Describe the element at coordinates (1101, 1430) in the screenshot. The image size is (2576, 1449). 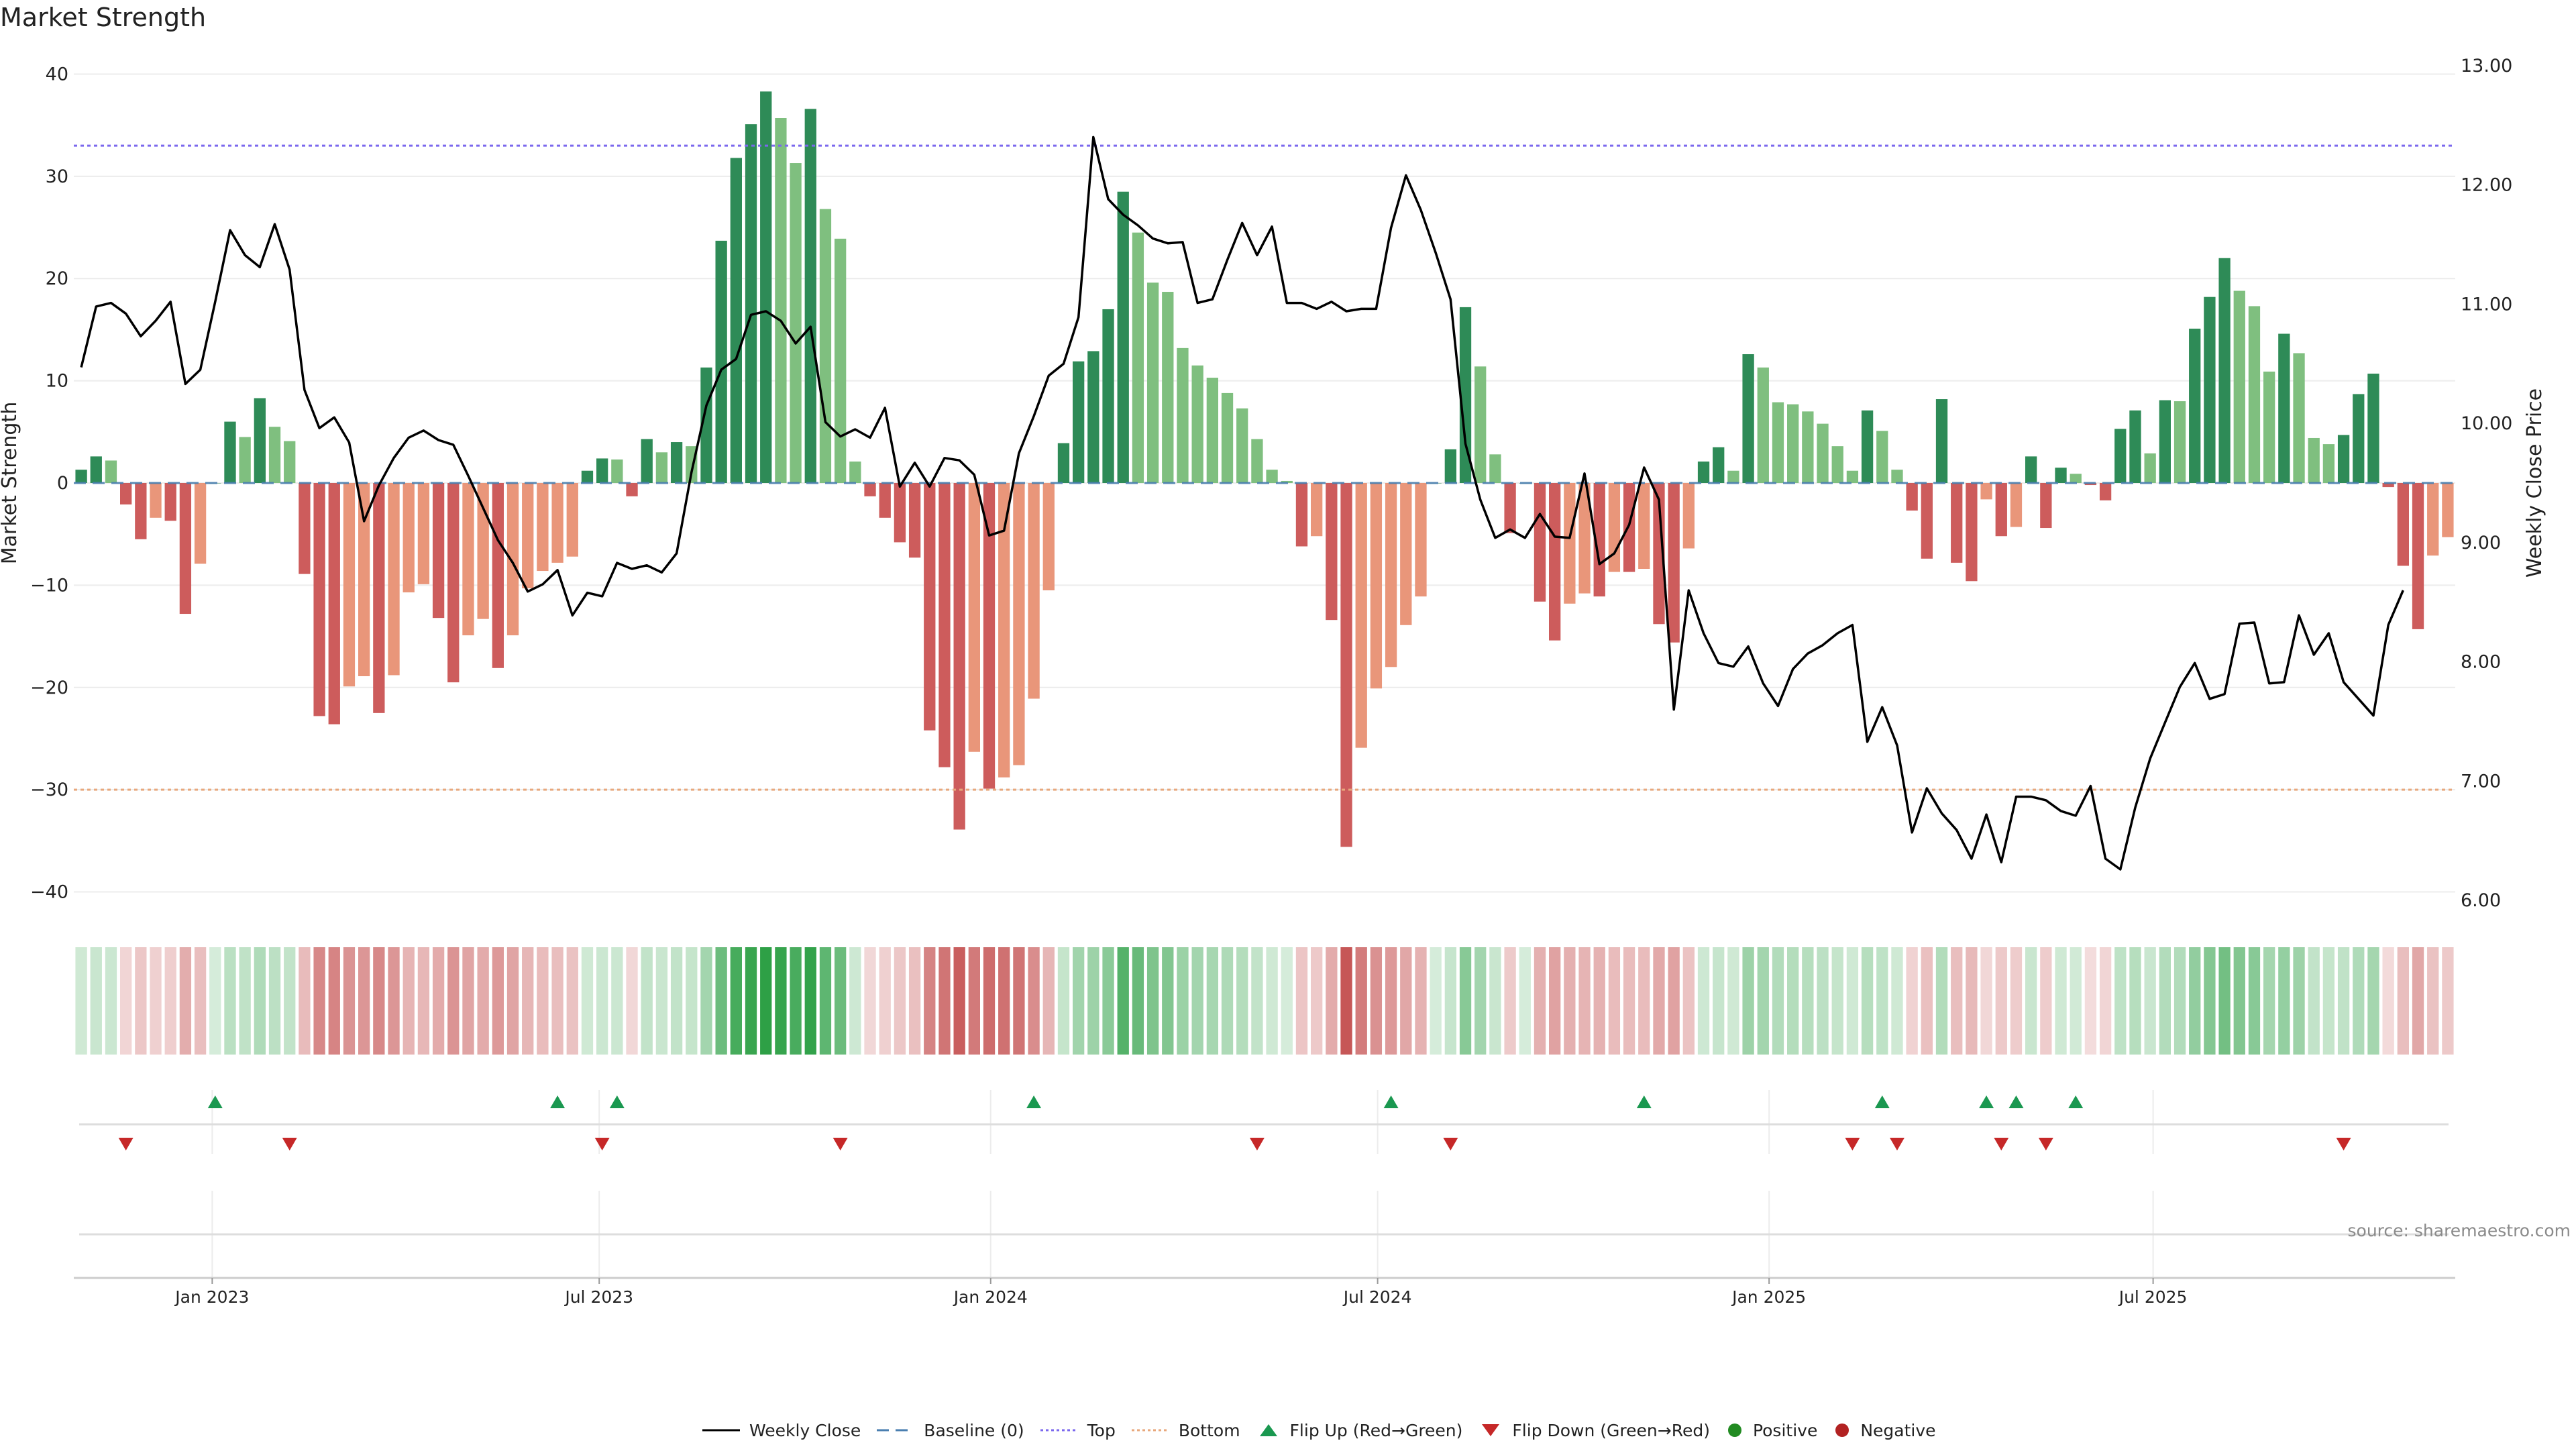
I see `legend-label: Top` at that location.